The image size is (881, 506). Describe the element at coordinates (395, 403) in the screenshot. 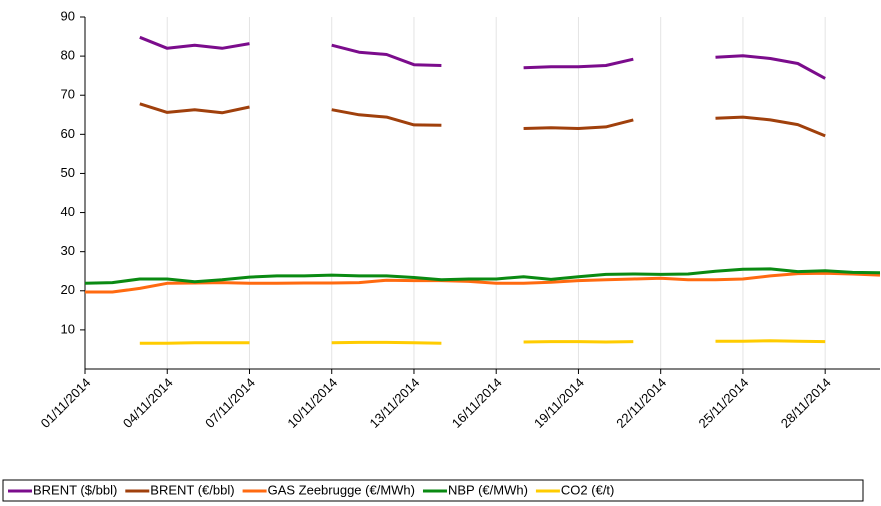

I see `x-tick-label: 13/11/2014` at that location.